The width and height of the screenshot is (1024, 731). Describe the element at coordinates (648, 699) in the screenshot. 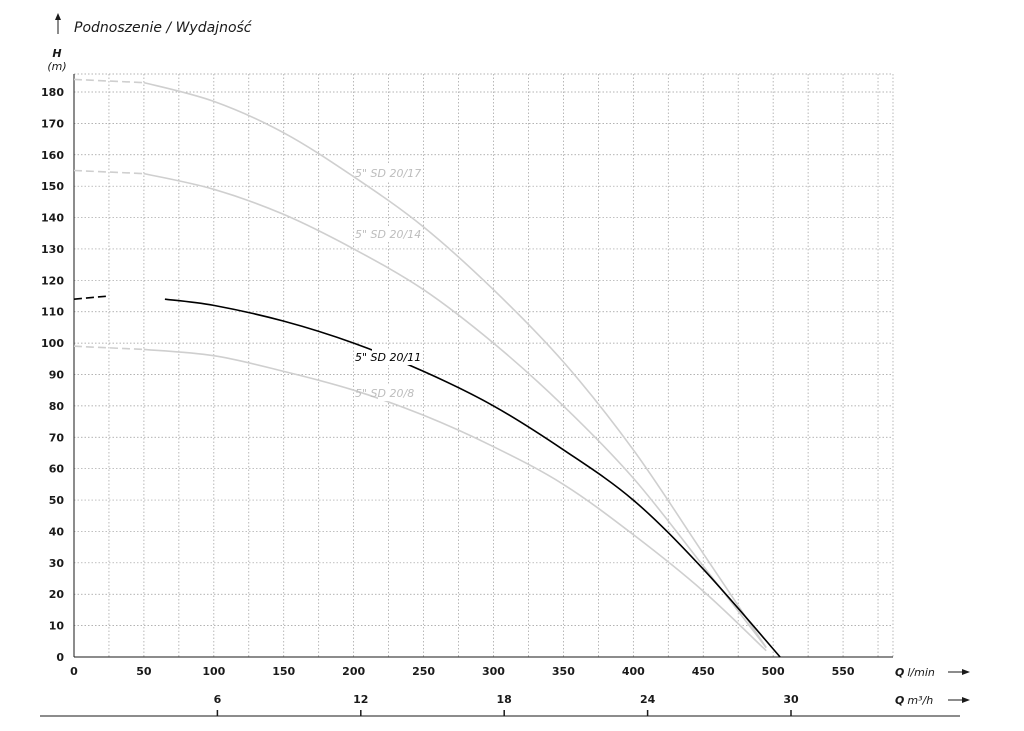

I see `x2-tick-label: 24` at that location.